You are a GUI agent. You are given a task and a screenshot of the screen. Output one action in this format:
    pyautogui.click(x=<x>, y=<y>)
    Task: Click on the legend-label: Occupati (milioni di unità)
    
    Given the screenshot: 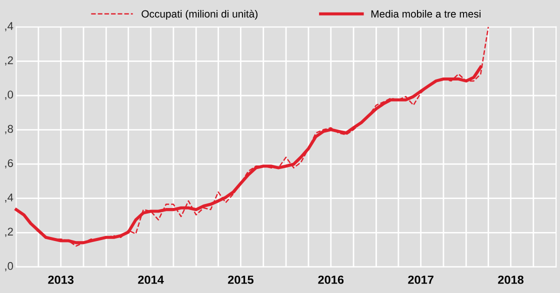 What is the action you would take?
    pyautogui.click(x=200, y=15)
    